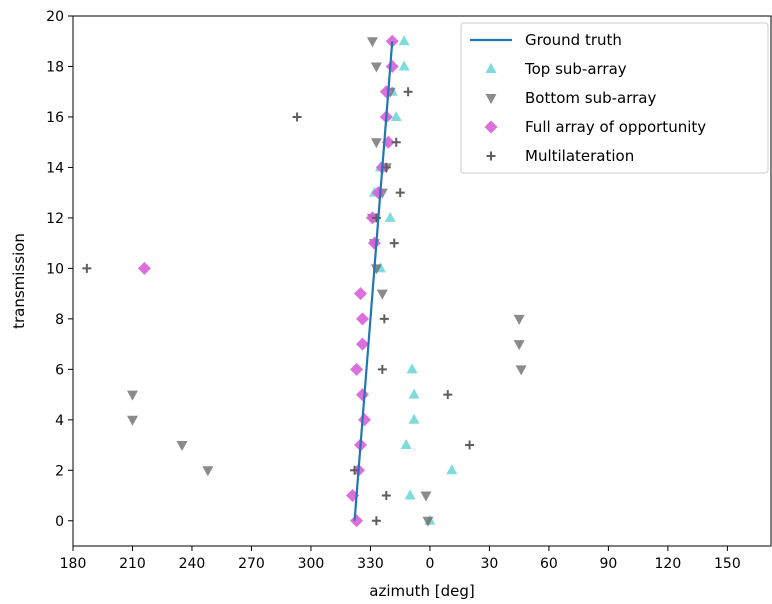 The width and height of the screenshot is (772, 604). Describe the element at coordinates (608, 564) in the screenshot. I see `x-tick-label: 90` at that location.